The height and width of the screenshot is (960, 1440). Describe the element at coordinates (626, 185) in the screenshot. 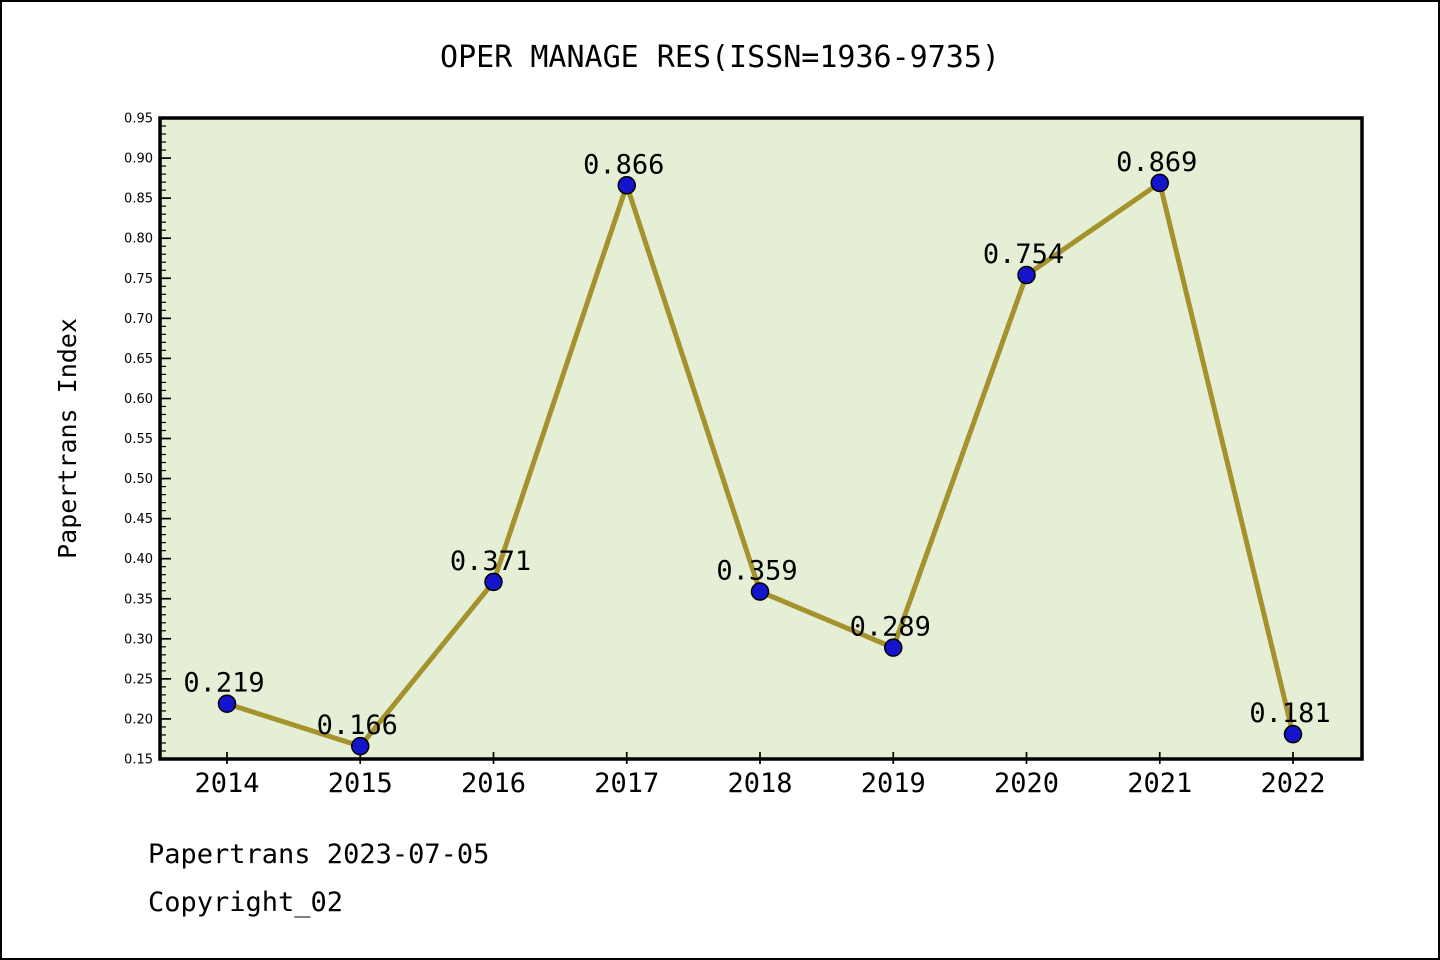

I see `data-point-2017` at that location.